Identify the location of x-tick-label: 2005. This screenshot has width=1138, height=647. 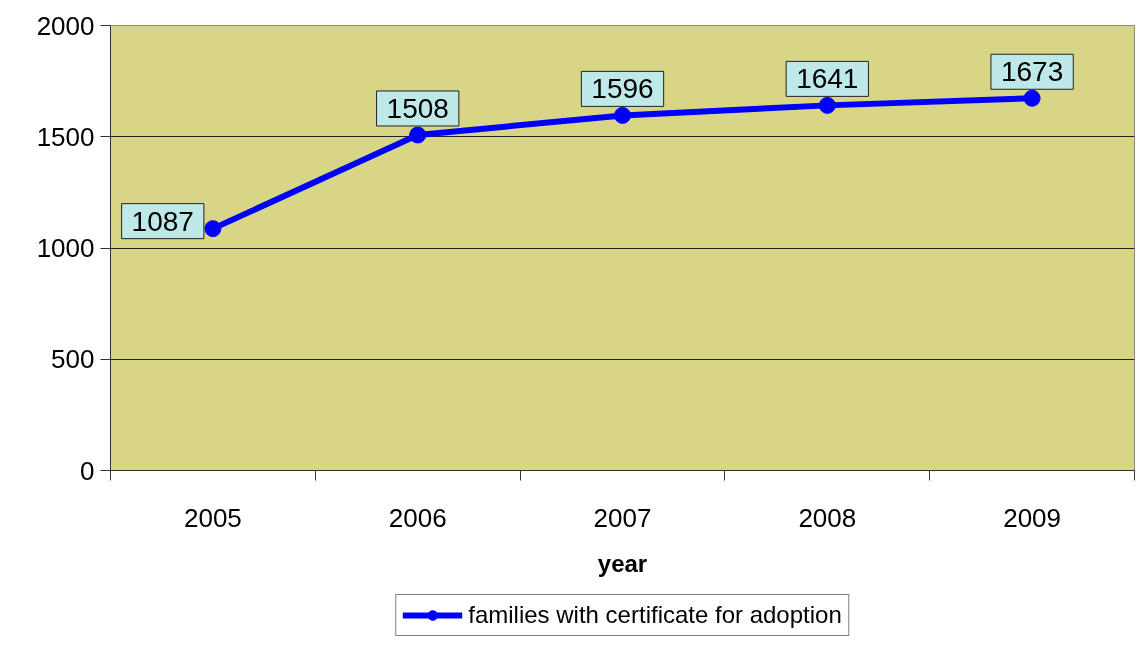
(212, 517).